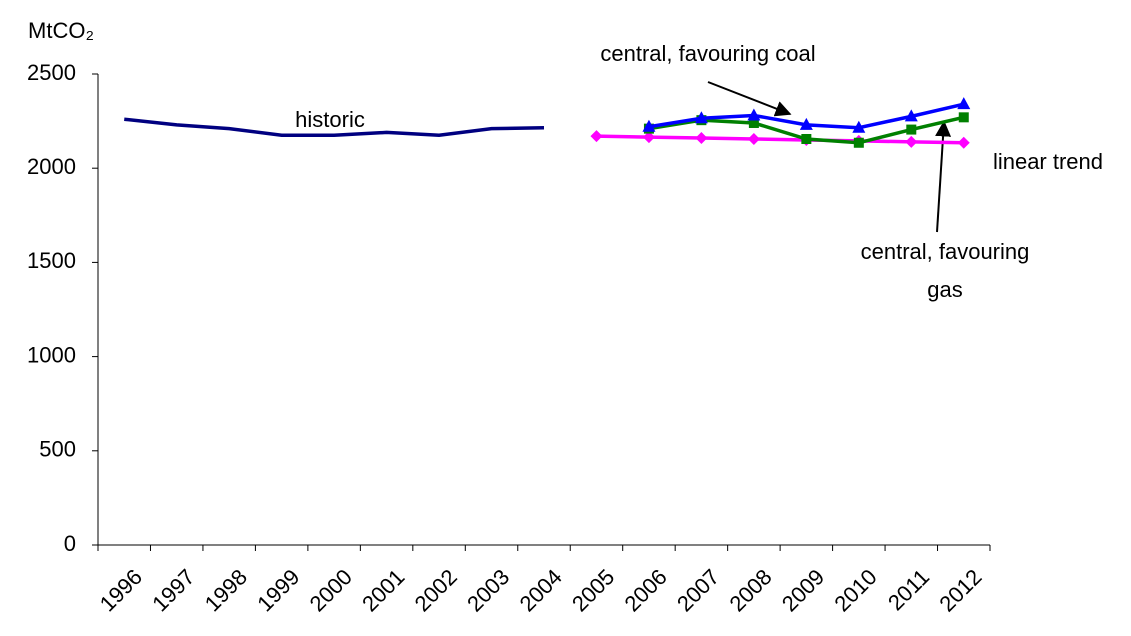  Describe the element at coordinates (749, 99) in the screenshot. I see `coal-arrow` at that location.